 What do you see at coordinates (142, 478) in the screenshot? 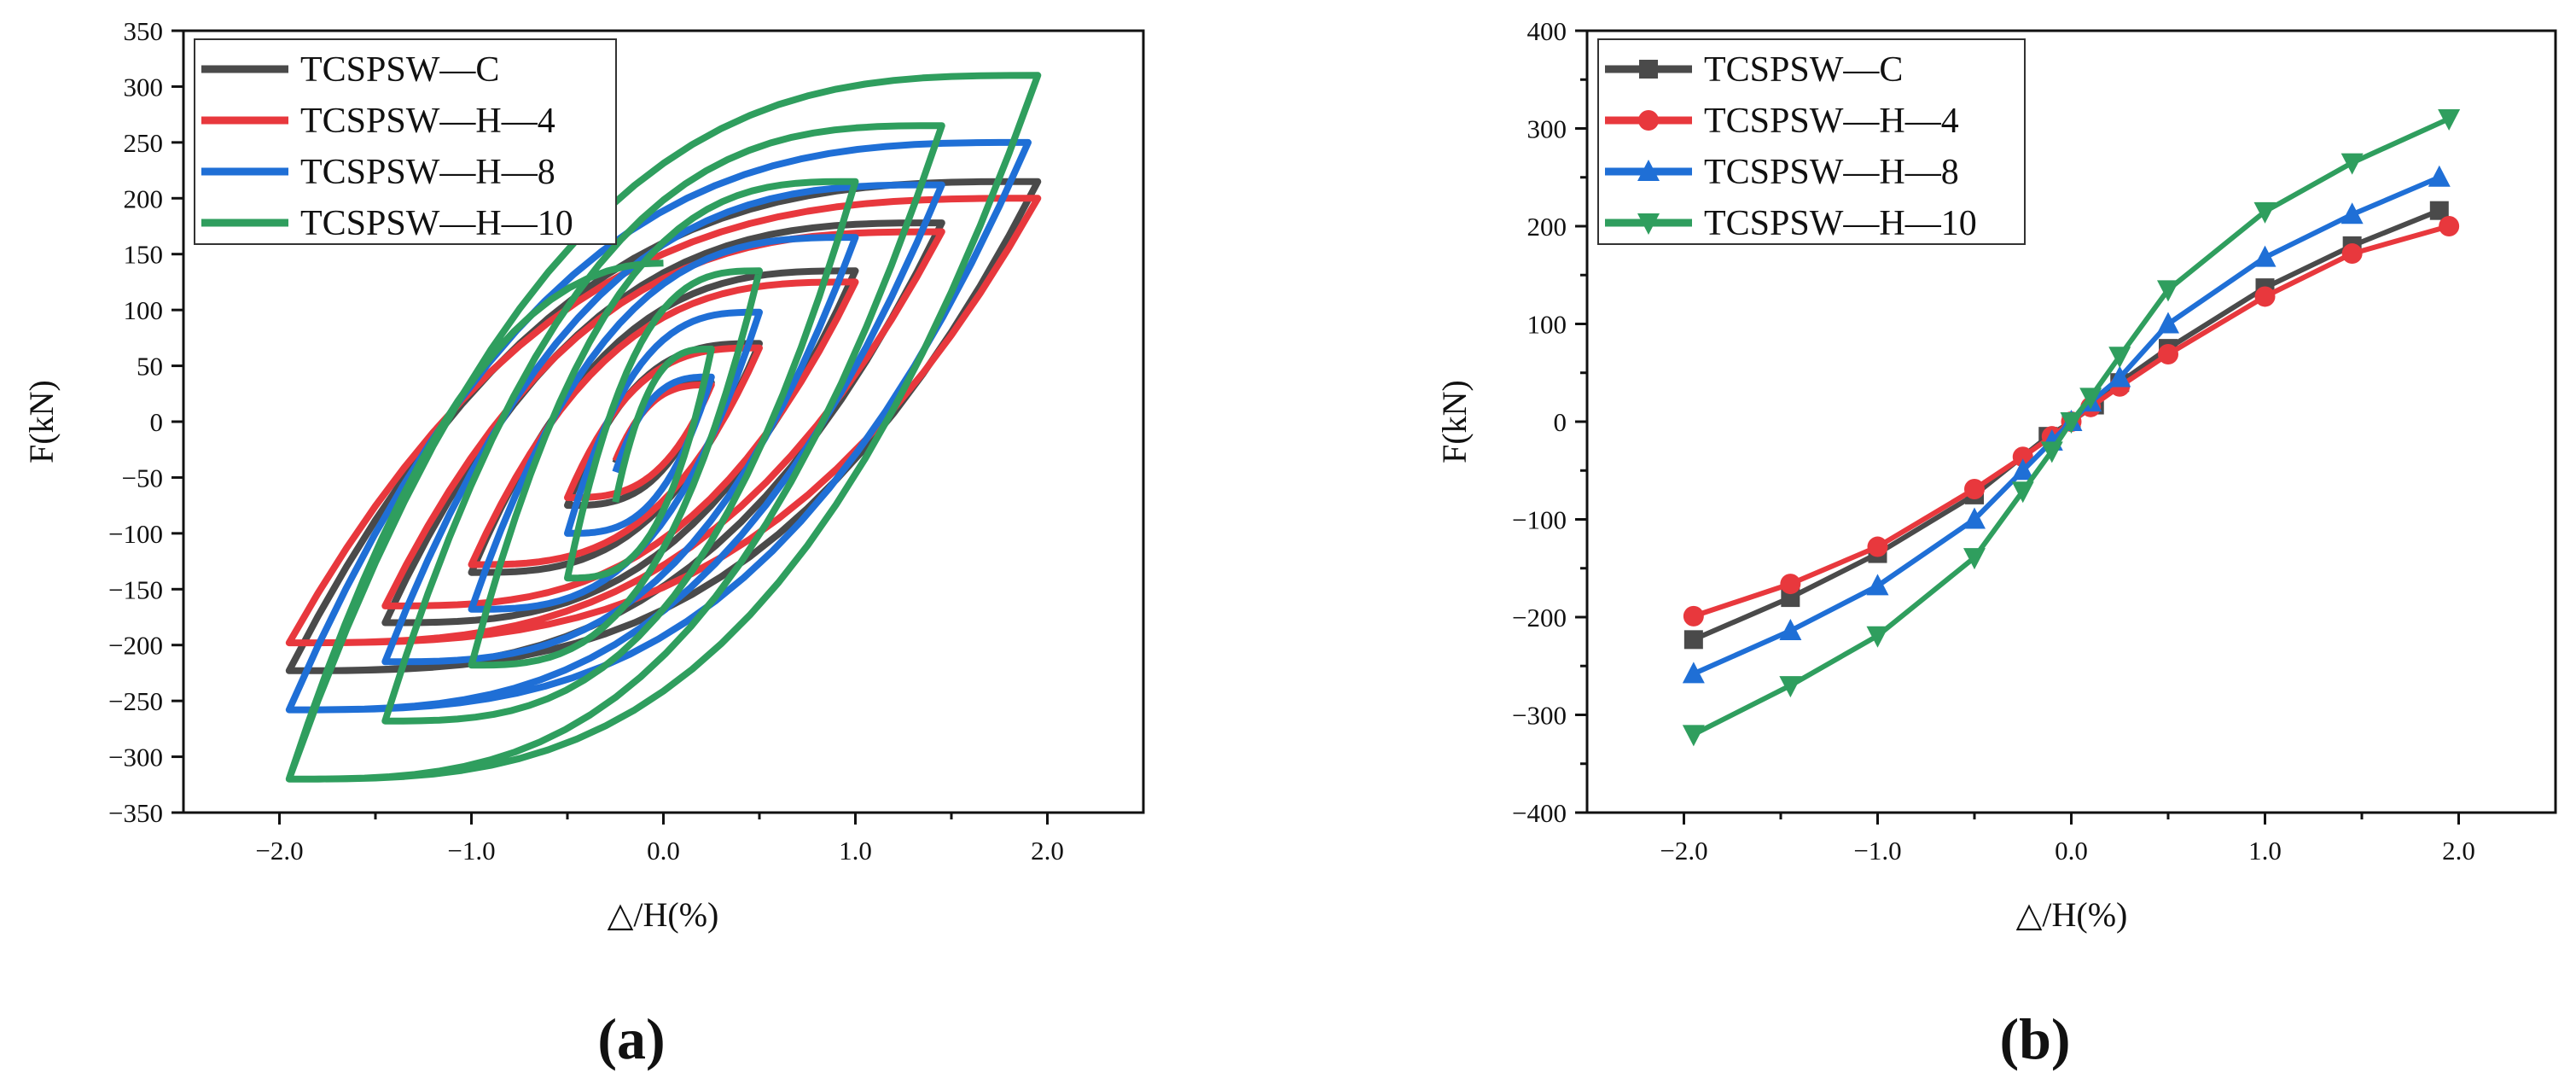
I see `y-tick-label: −50` at bounding box center [142, 478].